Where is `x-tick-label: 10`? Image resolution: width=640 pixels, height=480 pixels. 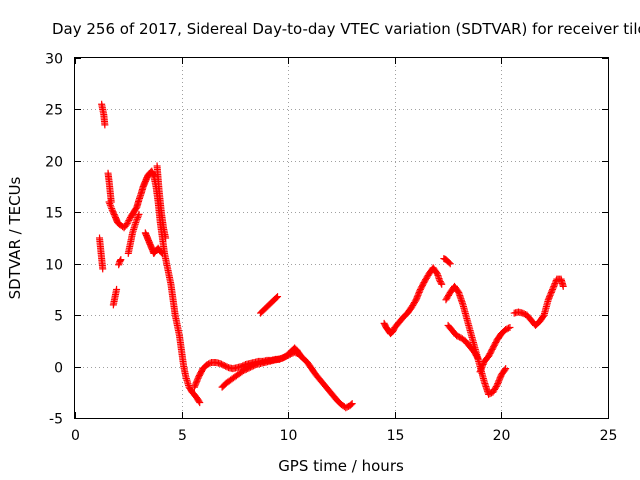
x-tick-label: 10 is located at coordinates (289, 436).